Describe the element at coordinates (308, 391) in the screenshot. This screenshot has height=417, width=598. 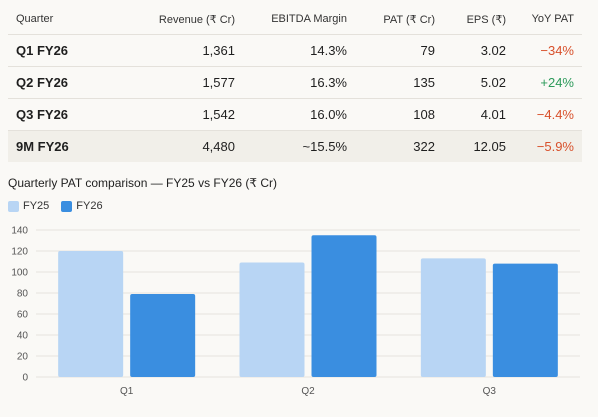
I see `x-tick-label: Q2` at that location.